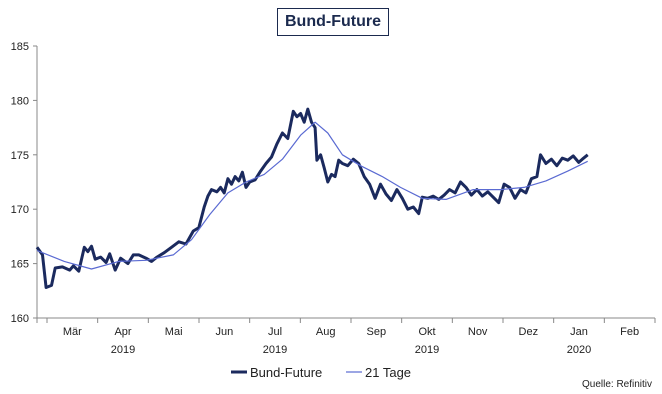  I want to click on x-tick-label: Feb, so click(629, 332).